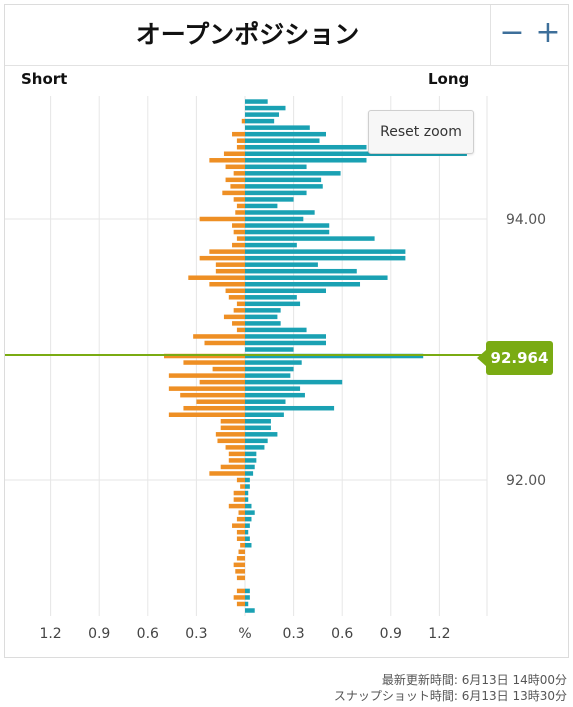 The height and width of the screenshot is (707, 573). What do you see at coordinates (548, 32) in the screenshot?
I see `zoom-in-button: +` at bounding box center [548, 32].